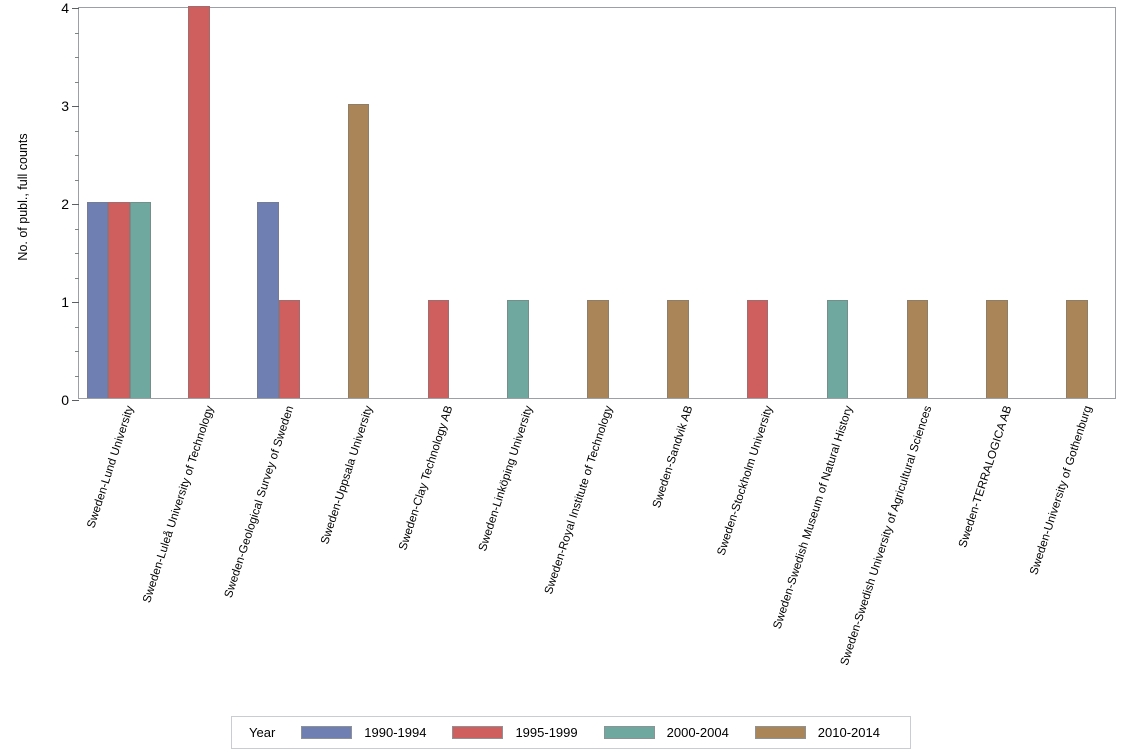 The image size is (1134, 756). I want to click on legend-entry: 2010-2014, so click(817, 732).